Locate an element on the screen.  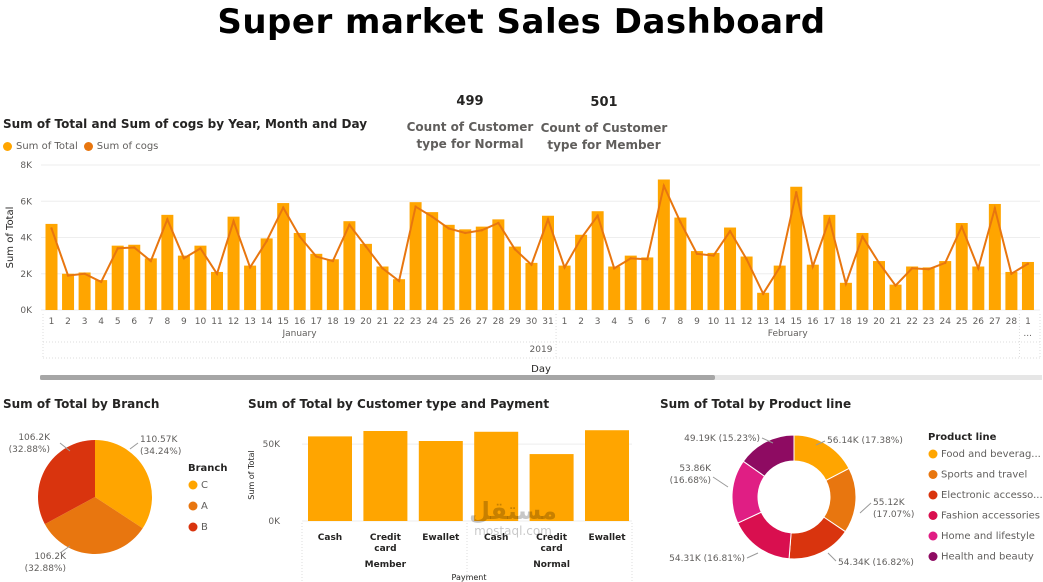
combo-x-tick: 13 is located at coordinates (762, 322).